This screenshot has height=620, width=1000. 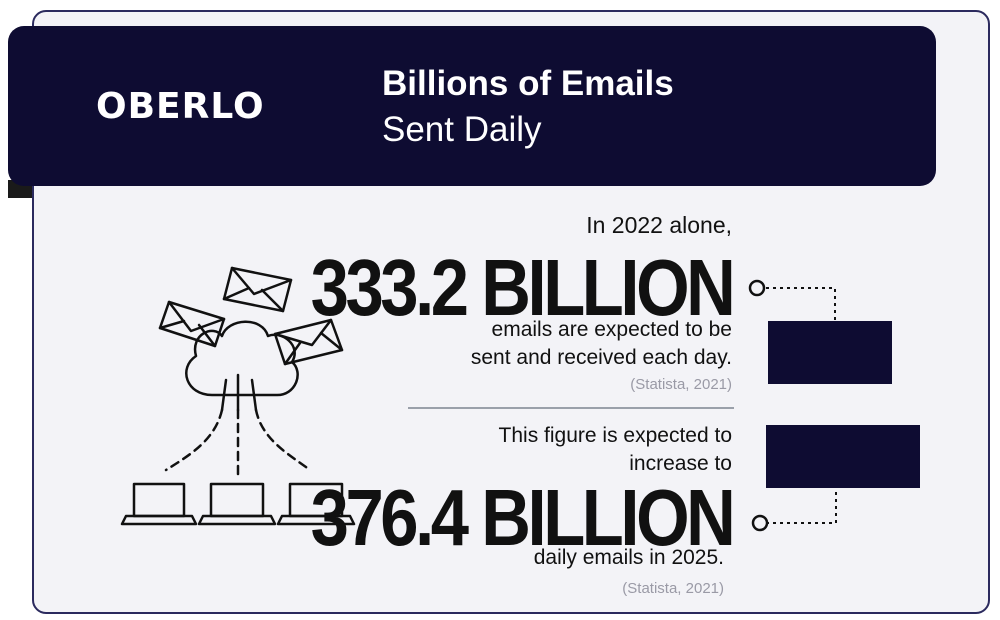 What do you see at coordinates (681, 384) in the screenshot?
I see `stat1-source: (Statista, 2021)` at bounding box center [681, 384].